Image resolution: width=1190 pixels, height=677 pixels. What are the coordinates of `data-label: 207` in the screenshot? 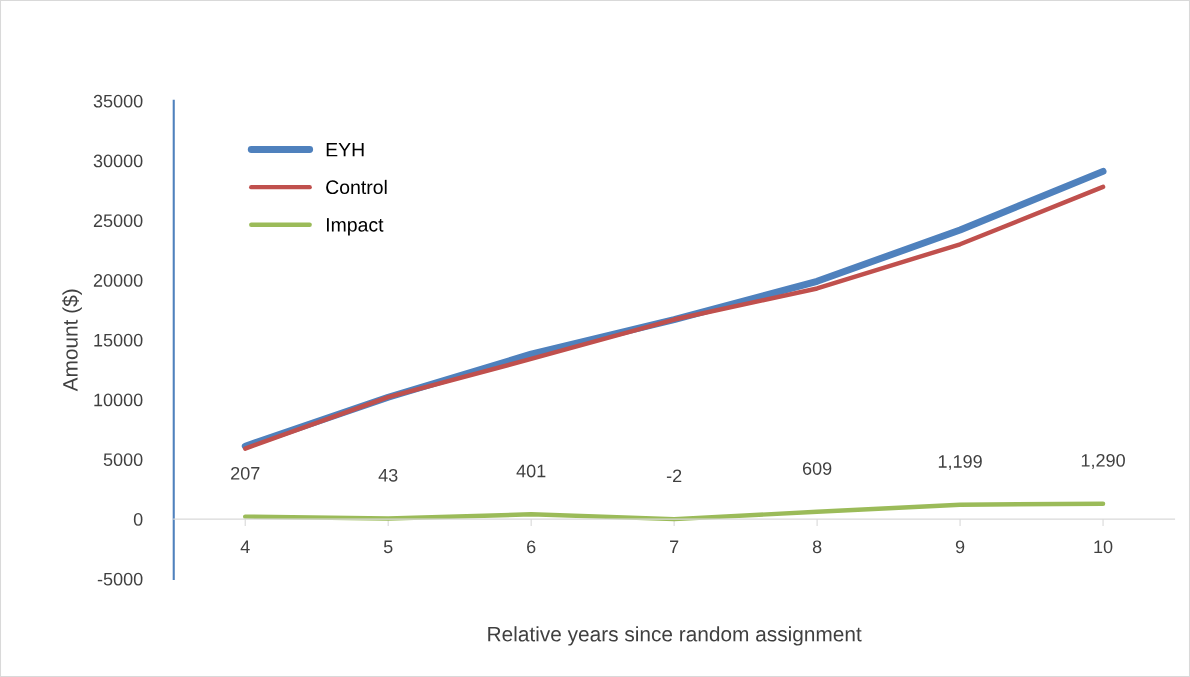 It's located at (245, 473).